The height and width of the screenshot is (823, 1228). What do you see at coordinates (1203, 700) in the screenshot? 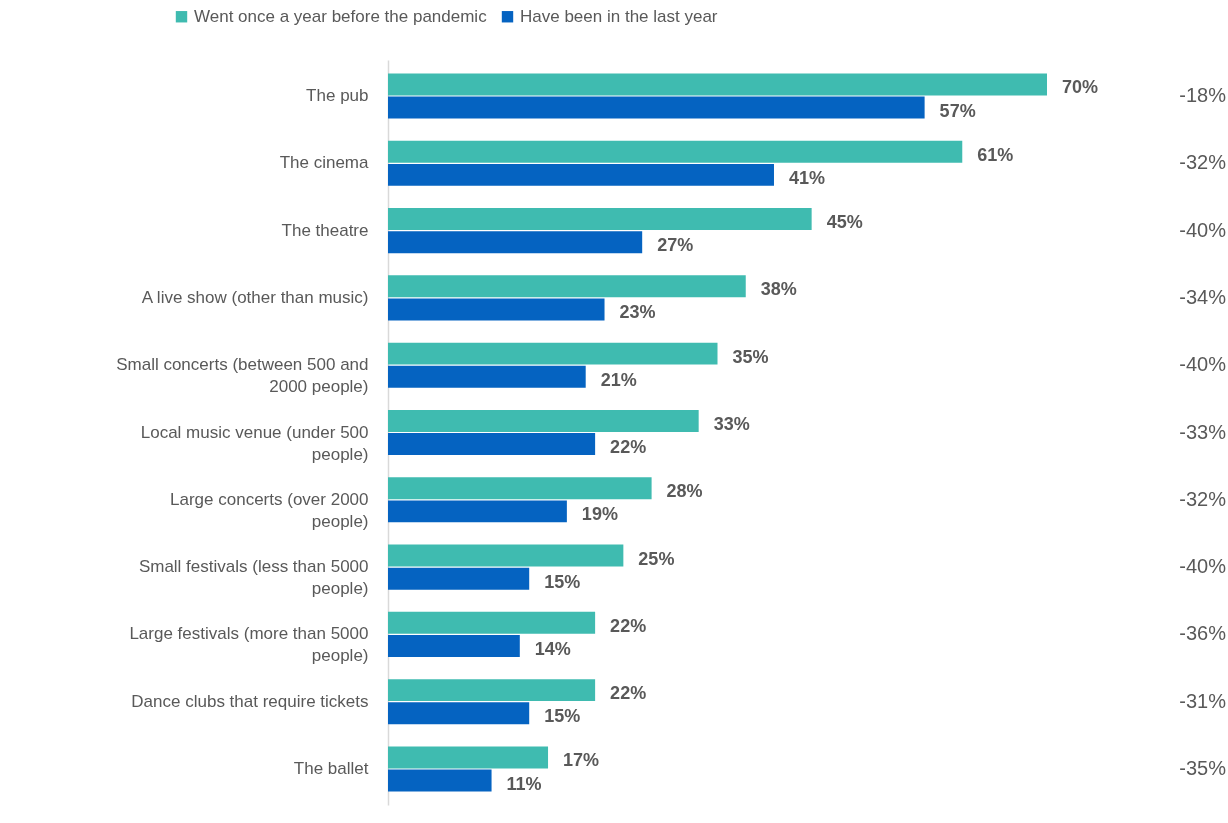
I see `text: -31%` at bounding box center [1203, 700].